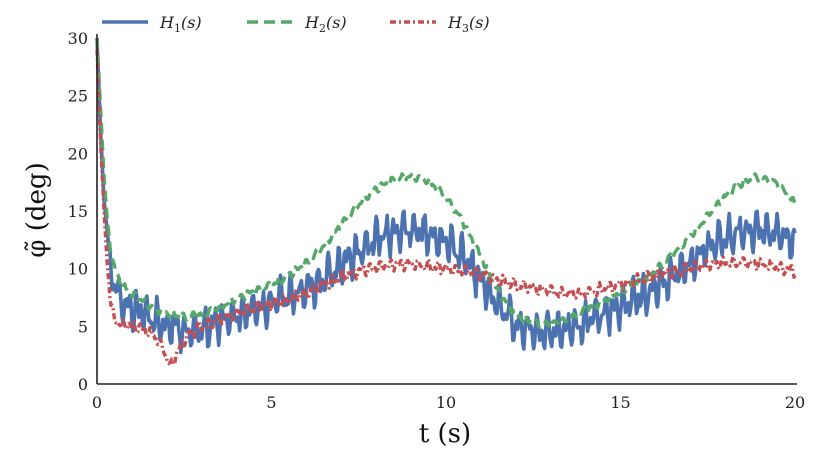  I want to click on legend-label-sub: 1, so click(177, 28).